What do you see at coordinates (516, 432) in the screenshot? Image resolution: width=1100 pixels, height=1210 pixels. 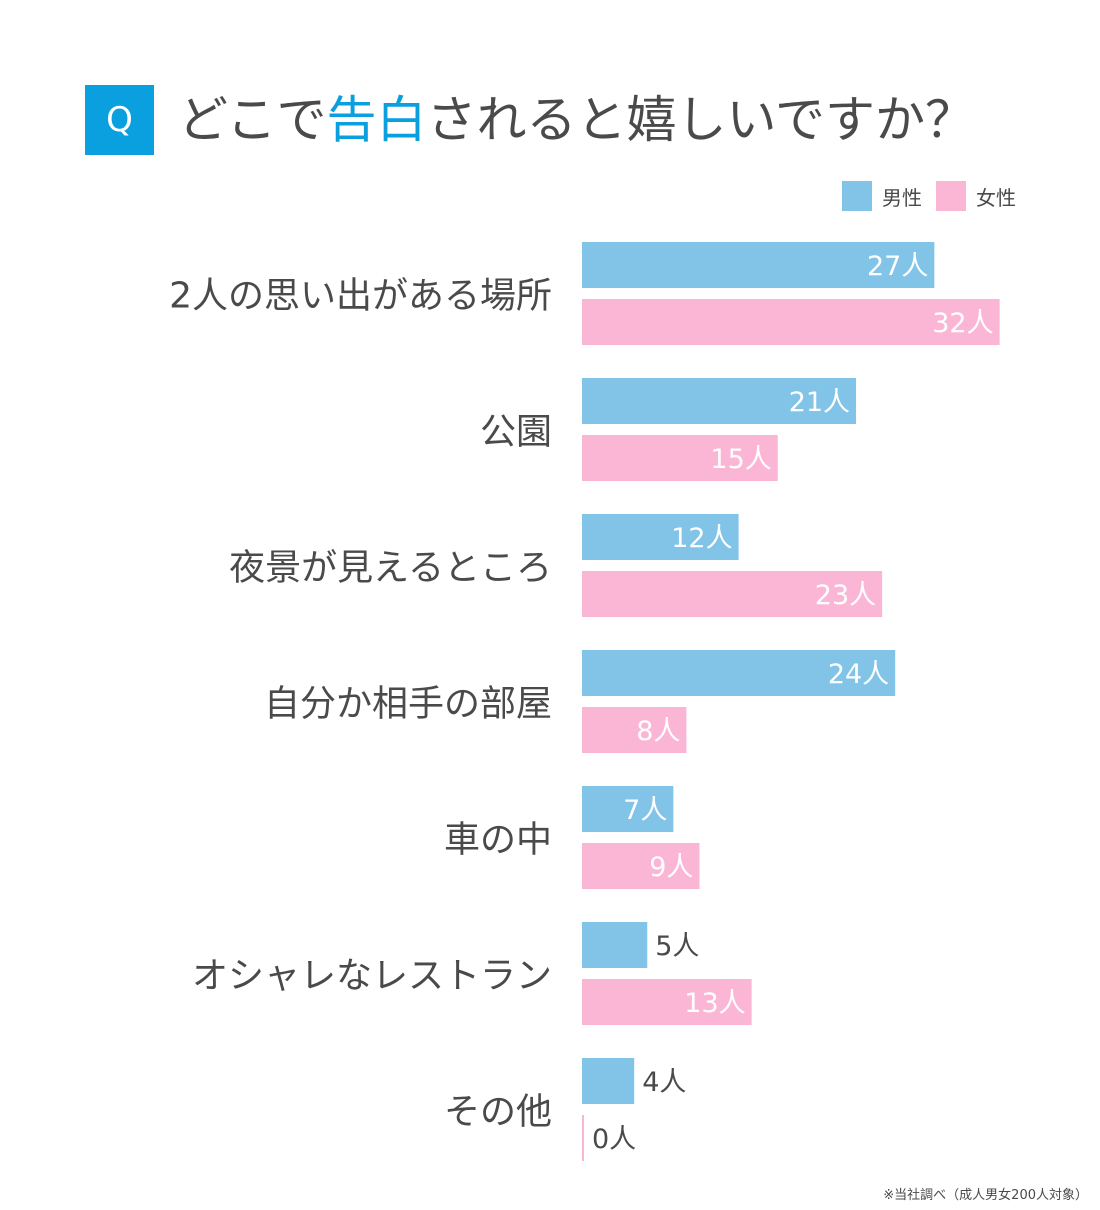 I see `category-label: 公園` at bounding box center [516, 432].